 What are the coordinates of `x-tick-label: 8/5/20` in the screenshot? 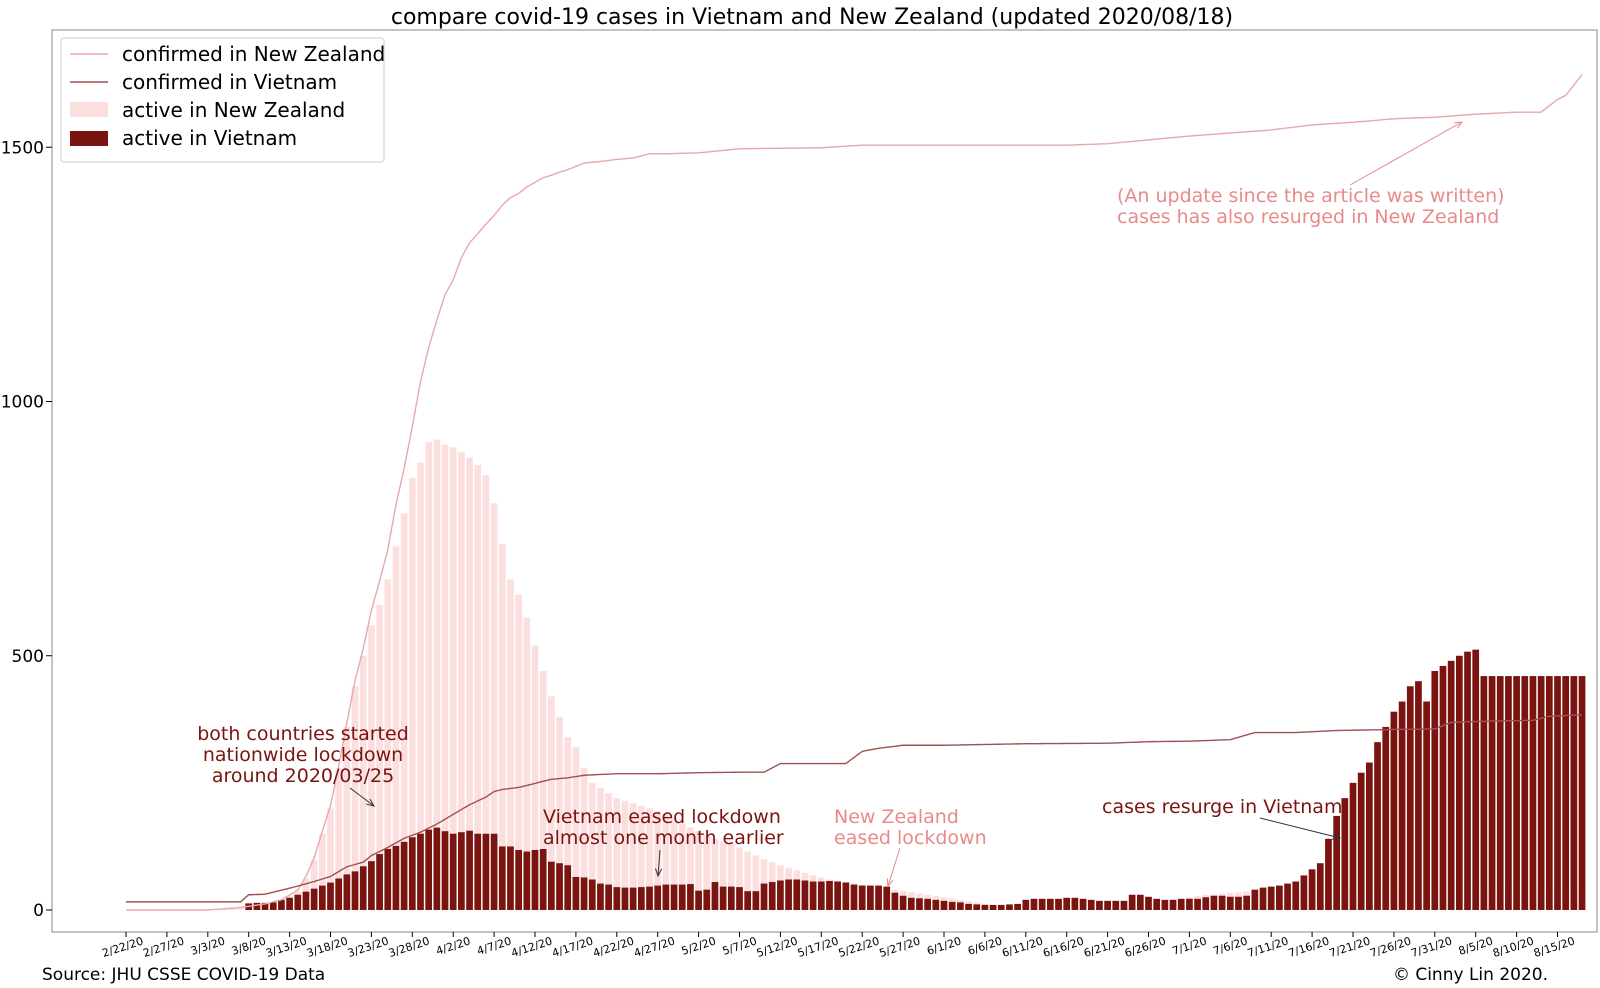 It's located at (1476, 945).